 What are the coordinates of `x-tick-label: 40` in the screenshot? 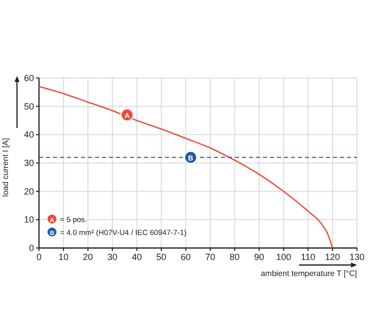 It's located at (137, 257).